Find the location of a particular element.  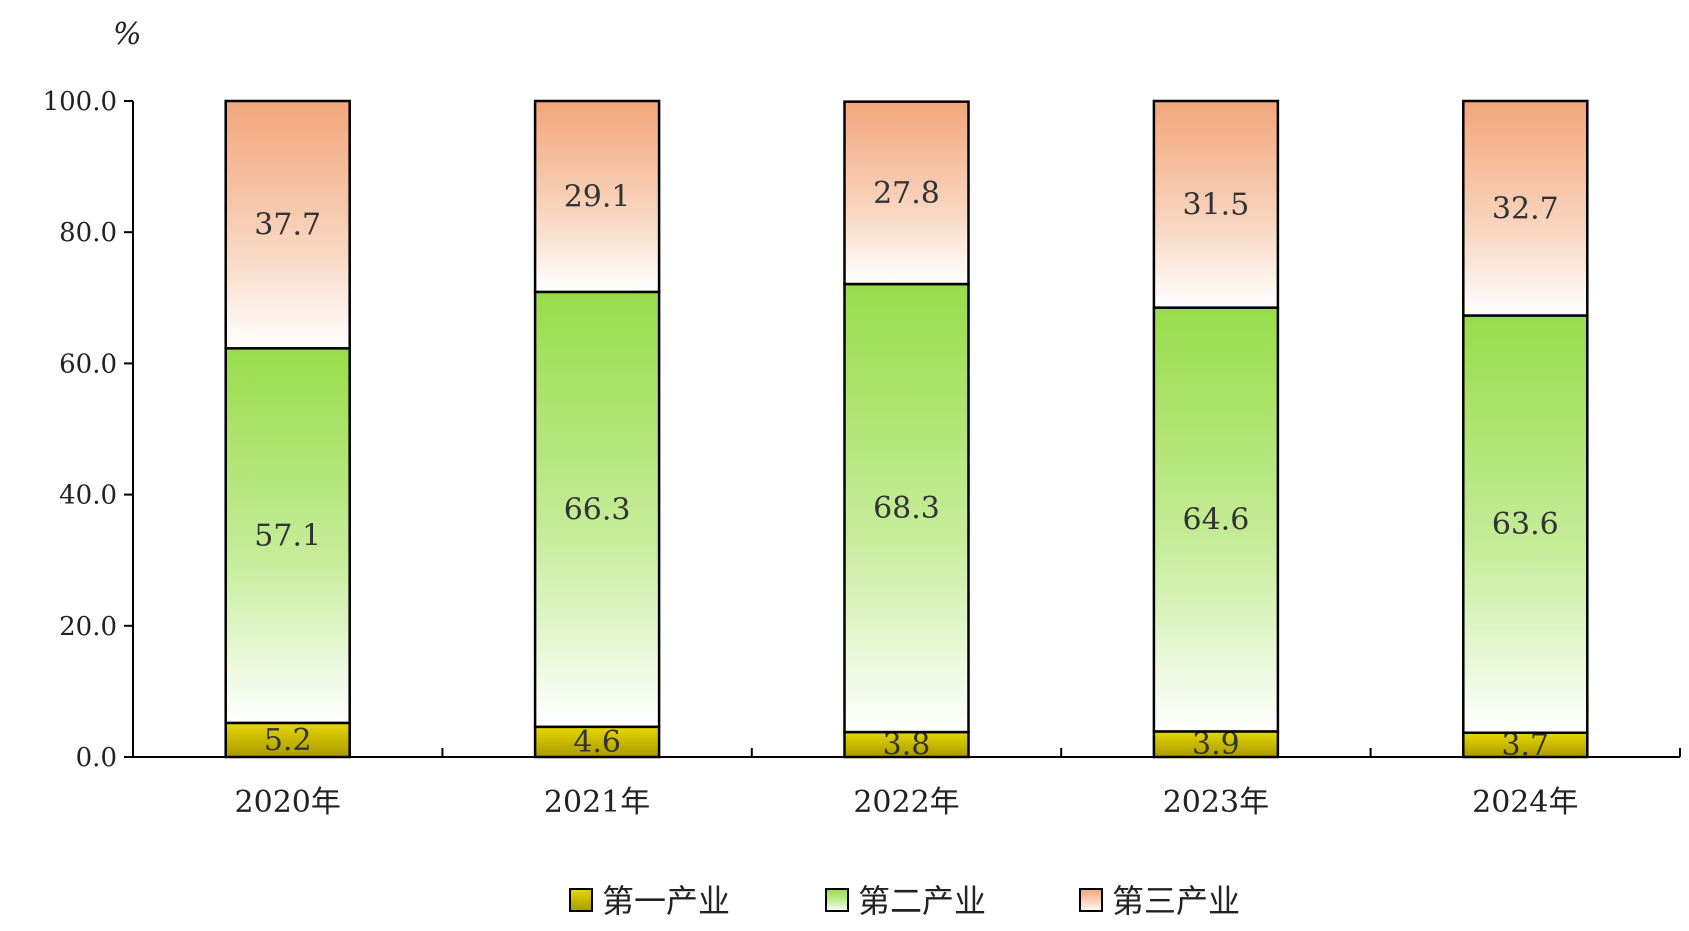

data-label: 29.1 is located at coordinates (597, 196).